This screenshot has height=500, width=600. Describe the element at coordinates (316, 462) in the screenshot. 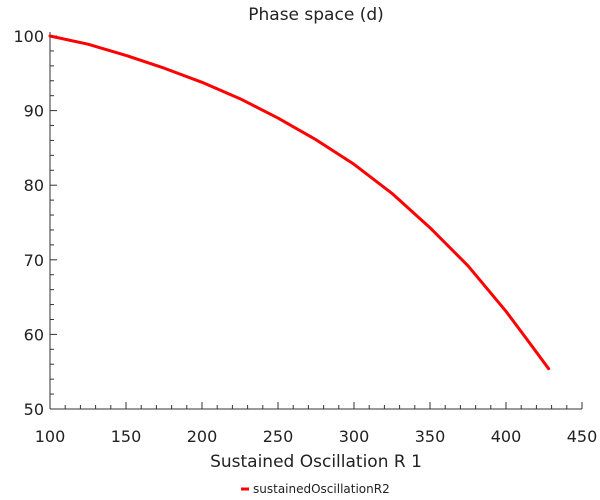

I see `x-axis-label: Sustained Oscillation R 1` at that location.